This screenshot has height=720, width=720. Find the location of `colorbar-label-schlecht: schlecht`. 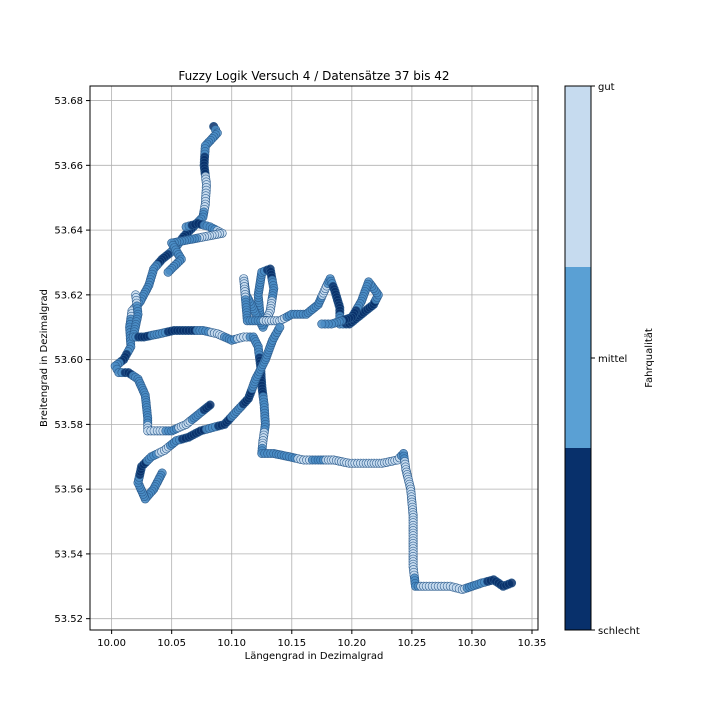

colorbar-label-schlecht: schlecht is located at coordinates (619, 631).